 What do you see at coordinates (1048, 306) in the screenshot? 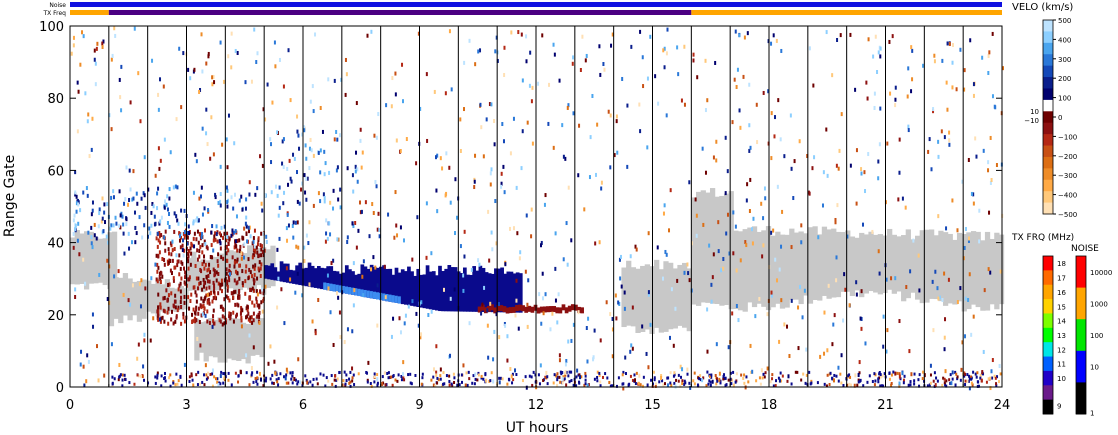
I see `txfreq-colorbar-cell` at bounding box center [1048, 306].